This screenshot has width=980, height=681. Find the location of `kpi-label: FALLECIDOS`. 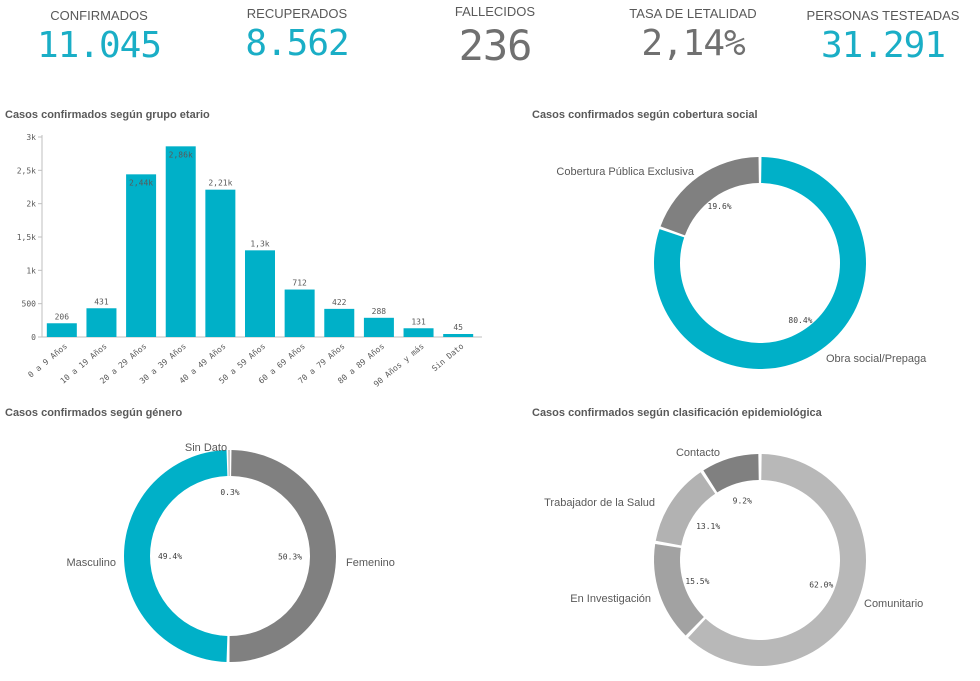

kpi-label: FALLECIDOS is located at coordinates (495, 11).